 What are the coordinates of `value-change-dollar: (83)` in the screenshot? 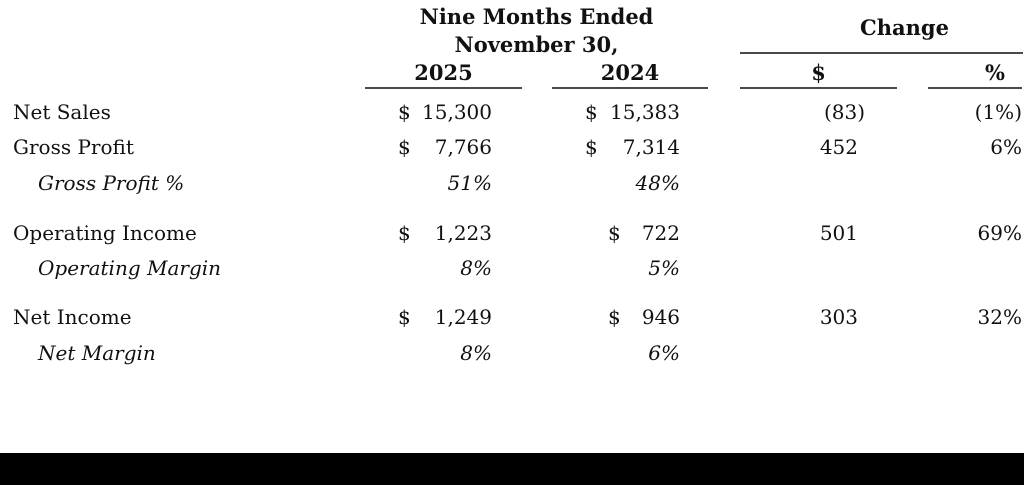 It's located at (818, 112).